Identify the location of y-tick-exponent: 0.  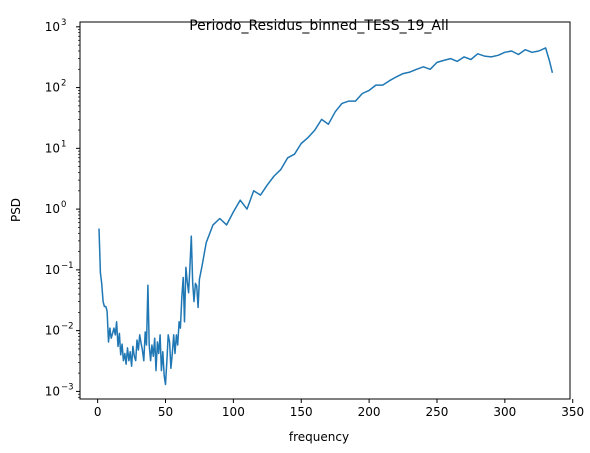
(63, 205).